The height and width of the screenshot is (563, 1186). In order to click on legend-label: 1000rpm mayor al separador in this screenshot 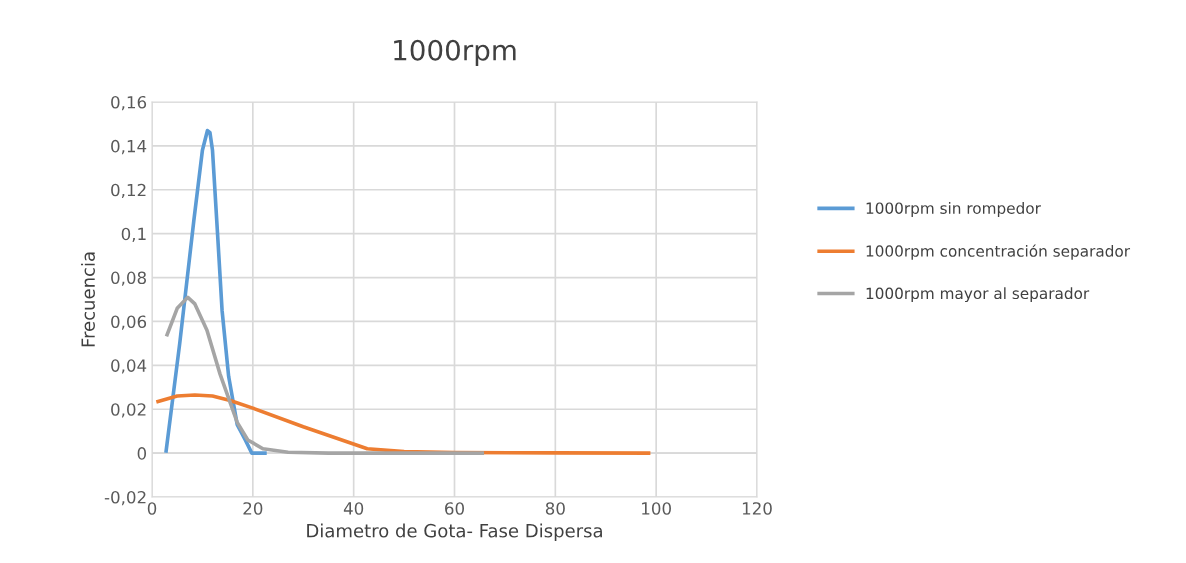, I will do `click(978, 295)`.